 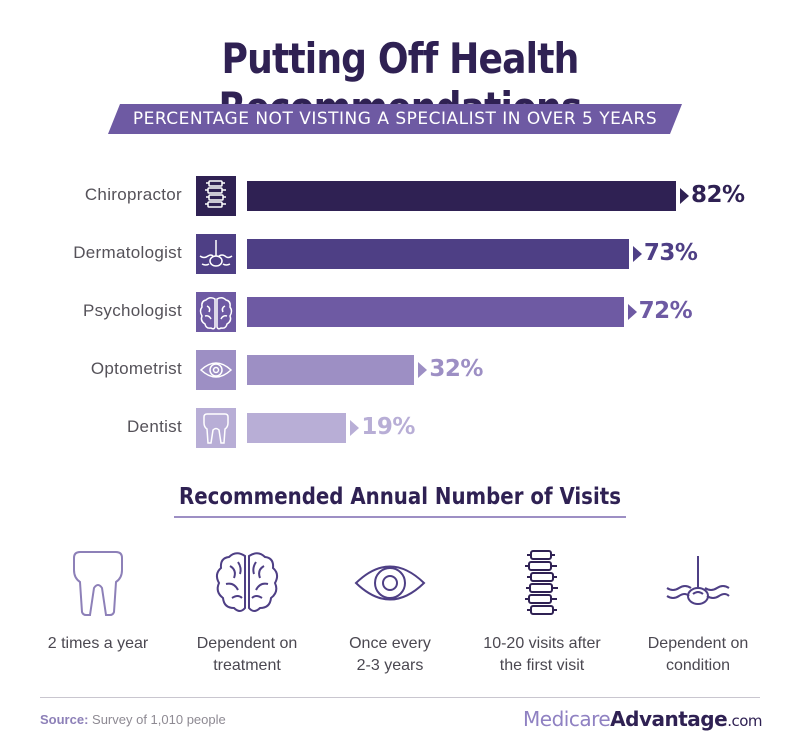 I want to click on category-label-optometrist: Optometrist, so click(x=136, y=368).